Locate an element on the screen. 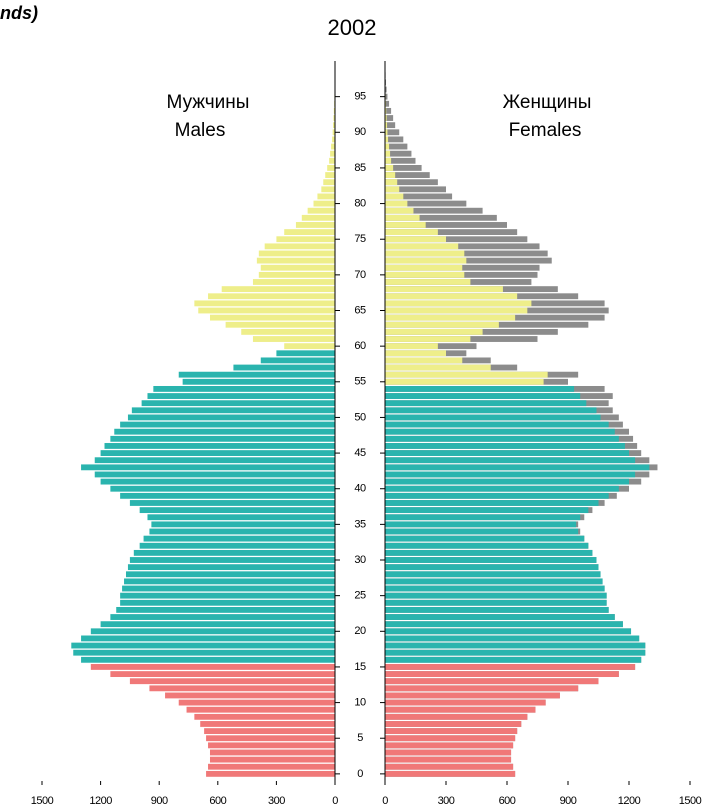 Image resolution: width=715 pixels, height=811 pixels. y-tick-label: 15 is located at coordinates (360, 667).